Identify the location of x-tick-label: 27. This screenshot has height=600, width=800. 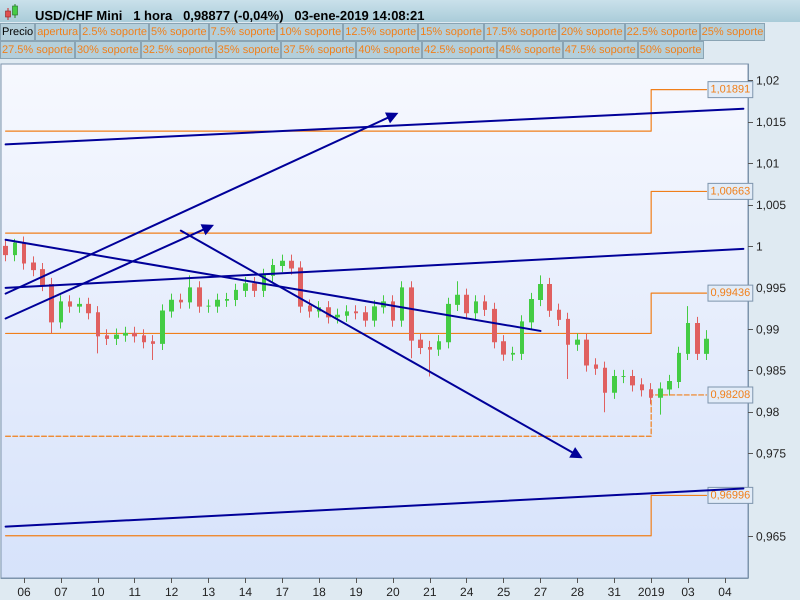
(541, 592).